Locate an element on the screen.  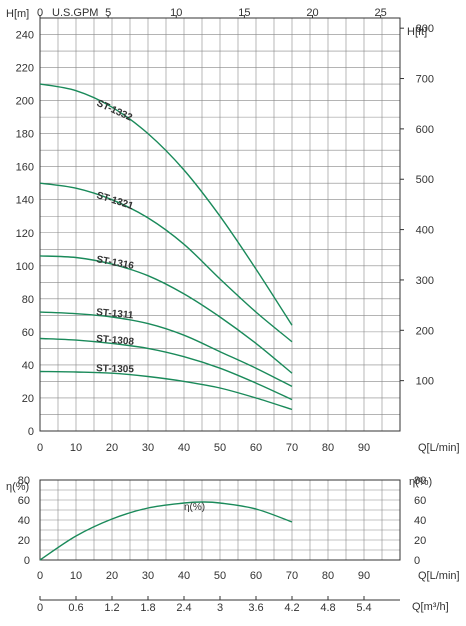
head-right-tick: 700 is located at coordinates (425, 80).